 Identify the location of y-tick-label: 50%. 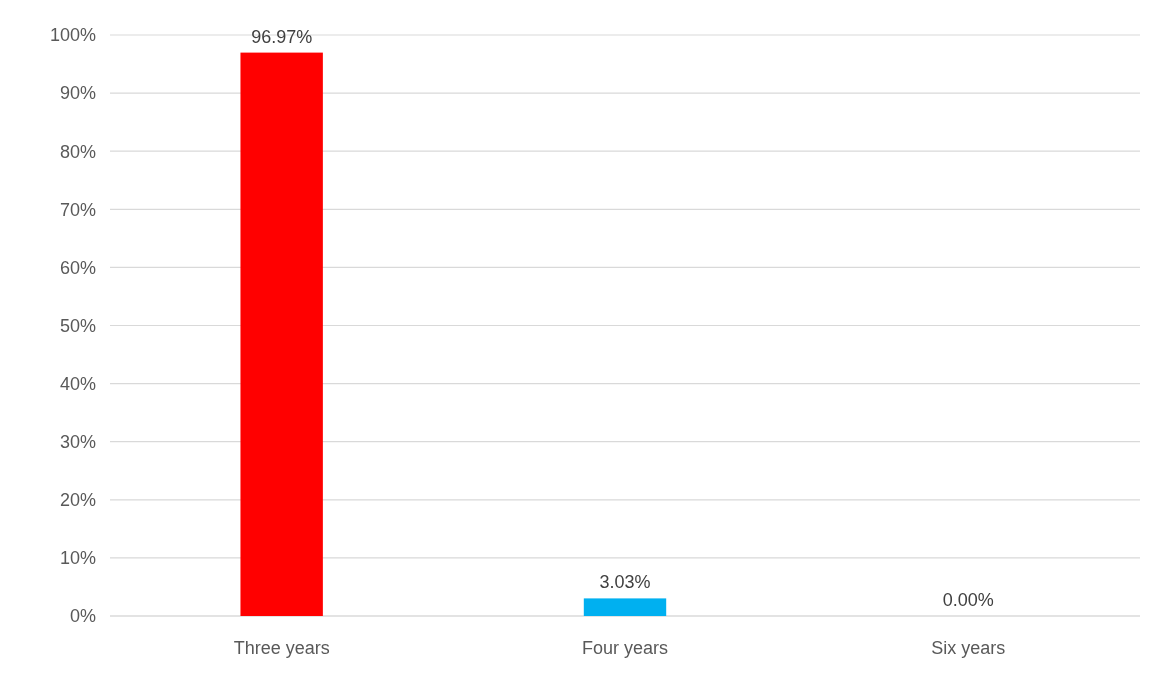
(77, 325).